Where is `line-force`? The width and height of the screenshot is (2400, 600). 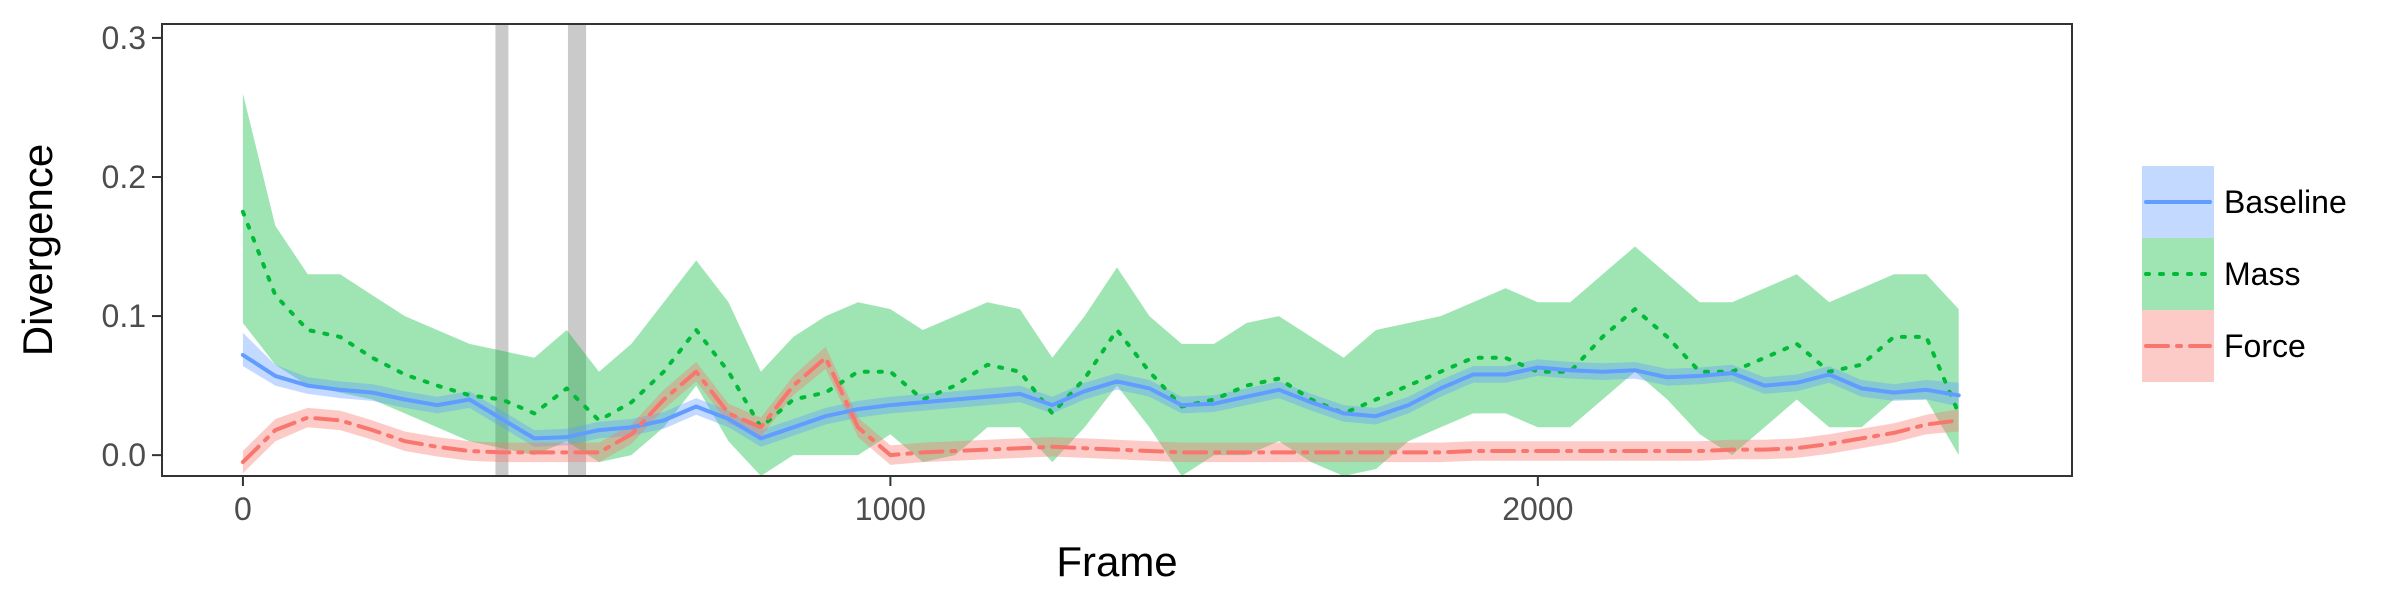
line-force is located at coordinates (1100, 410).